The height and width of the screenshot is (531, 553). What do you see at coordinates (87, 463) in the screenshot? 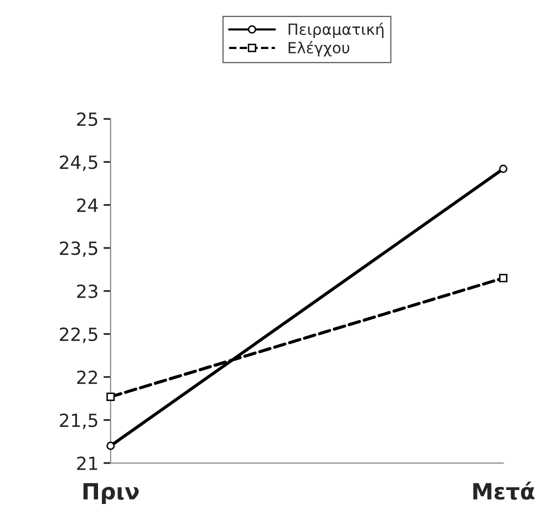
I see `y-tick-label: 21` at bounding box center [87, 463].